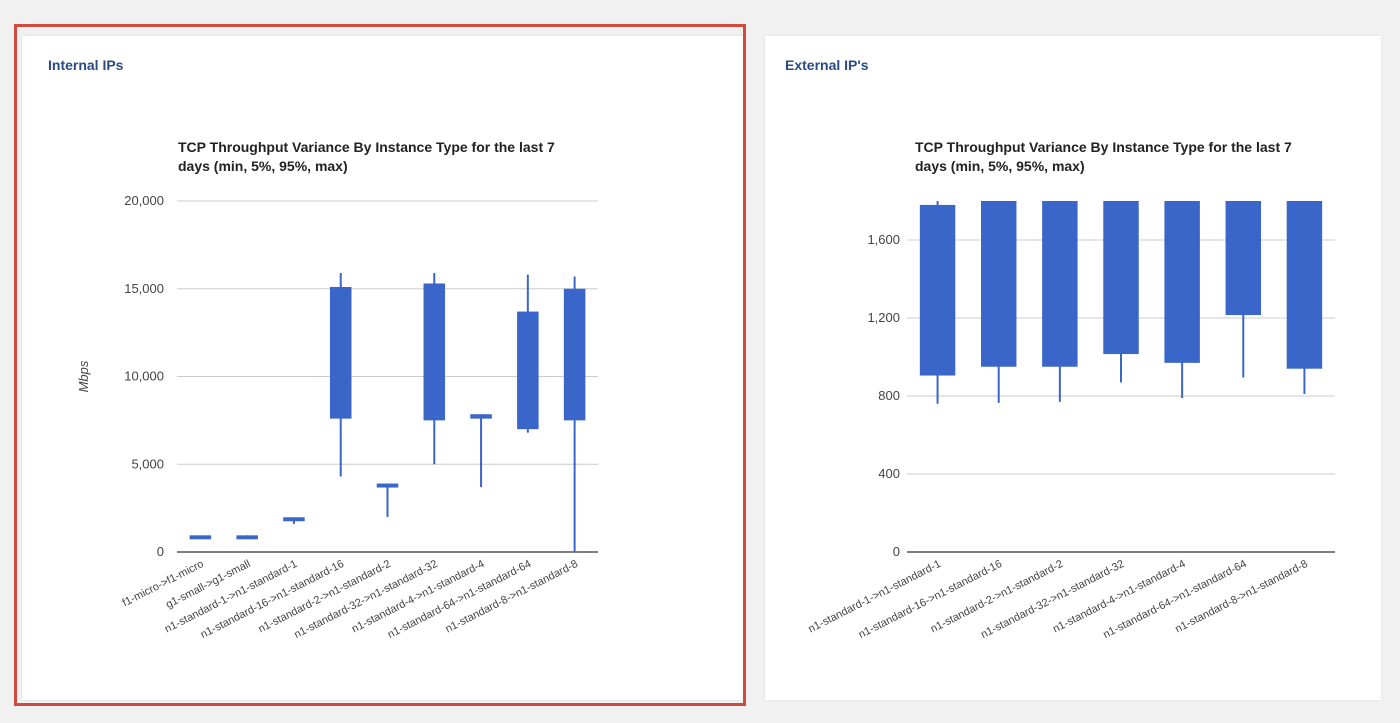  I want to click on x-tick-label: f1-micro->f1-micro, so click(163, 583).